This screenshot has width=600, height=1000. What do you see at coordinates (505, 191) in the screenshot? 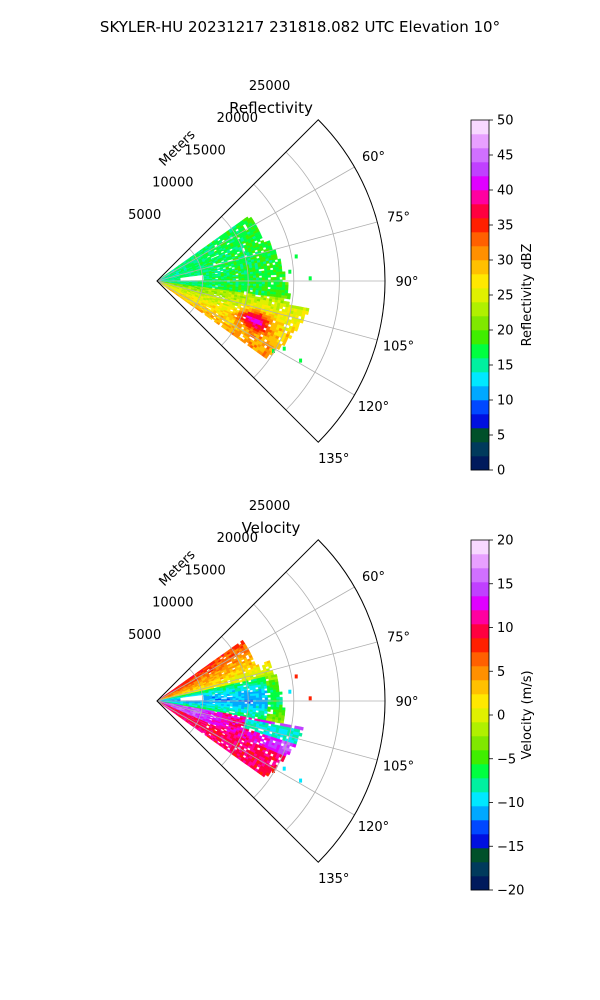
I see `colorbar-tick-label: 40` at bounding box center [505, 191].